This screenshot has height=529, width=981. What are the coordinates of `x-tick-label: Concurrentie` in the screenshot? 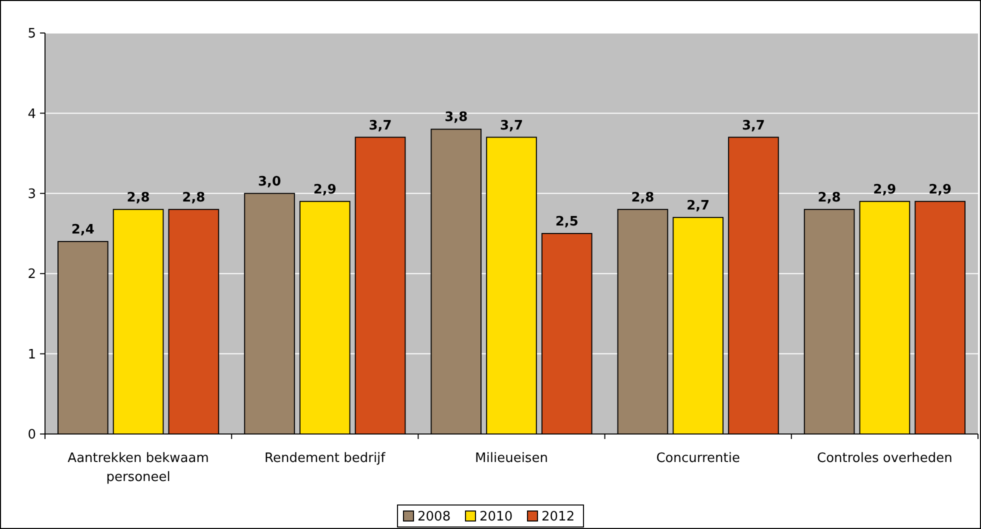 It's located at (698, 458).